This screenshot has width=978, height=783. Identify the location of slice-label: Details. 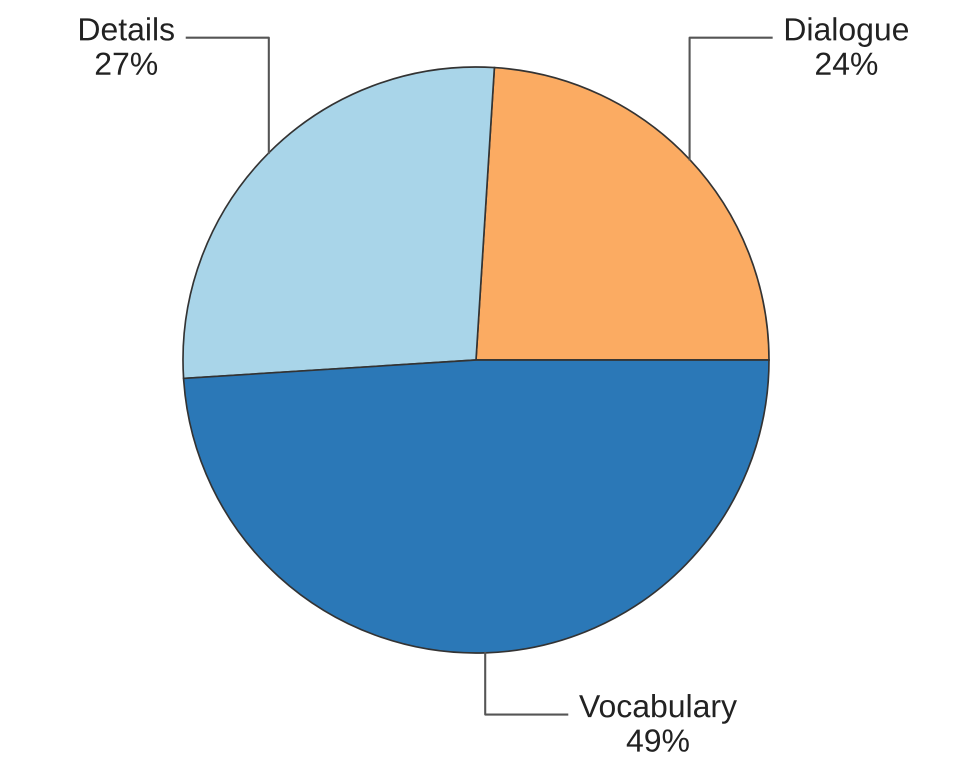
(127, 29).